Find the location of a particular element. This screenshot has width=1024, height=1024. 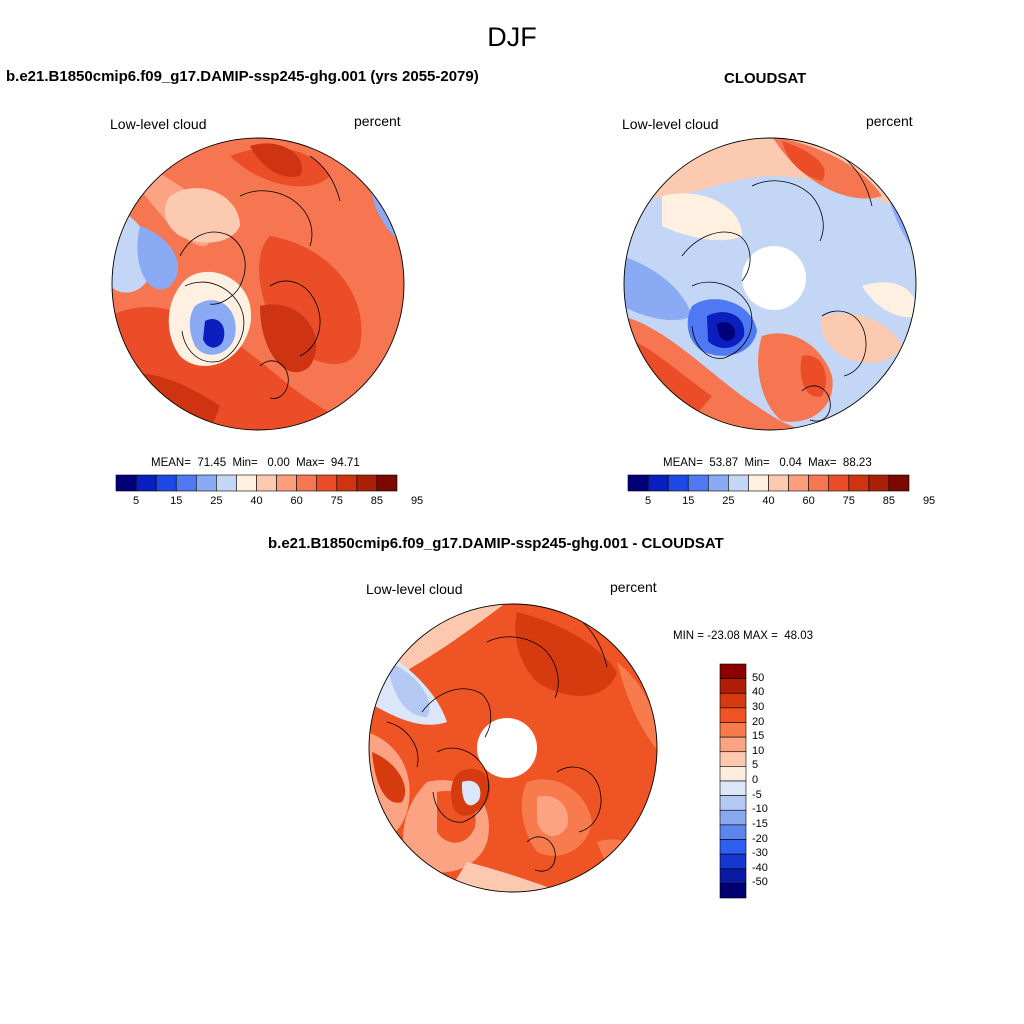

colorbar-tick-label: 0 is located at coordinates (755, 780).